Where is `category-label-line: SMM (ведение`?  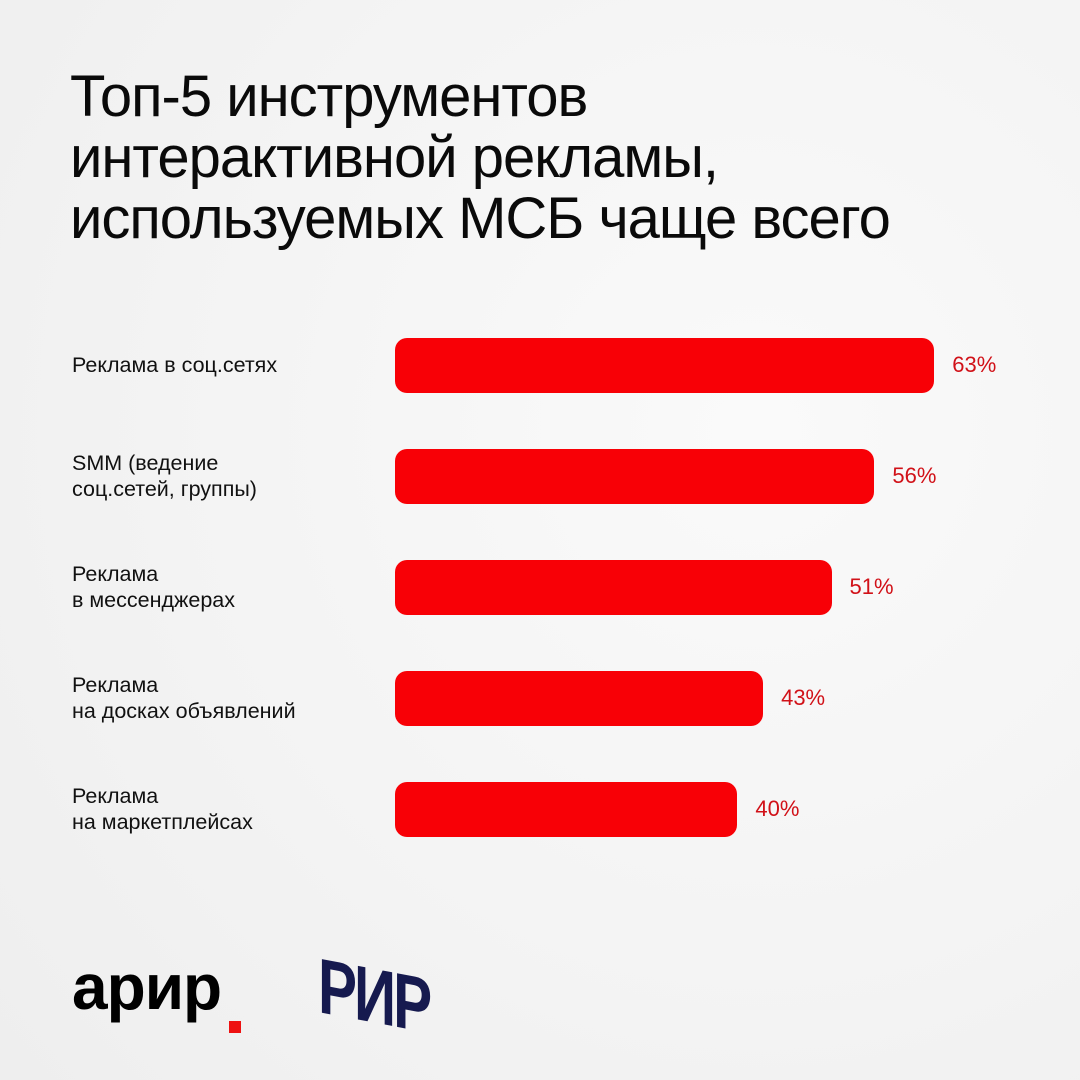
category-label-line: SMM (ведение is located at coordinates (145, 463).